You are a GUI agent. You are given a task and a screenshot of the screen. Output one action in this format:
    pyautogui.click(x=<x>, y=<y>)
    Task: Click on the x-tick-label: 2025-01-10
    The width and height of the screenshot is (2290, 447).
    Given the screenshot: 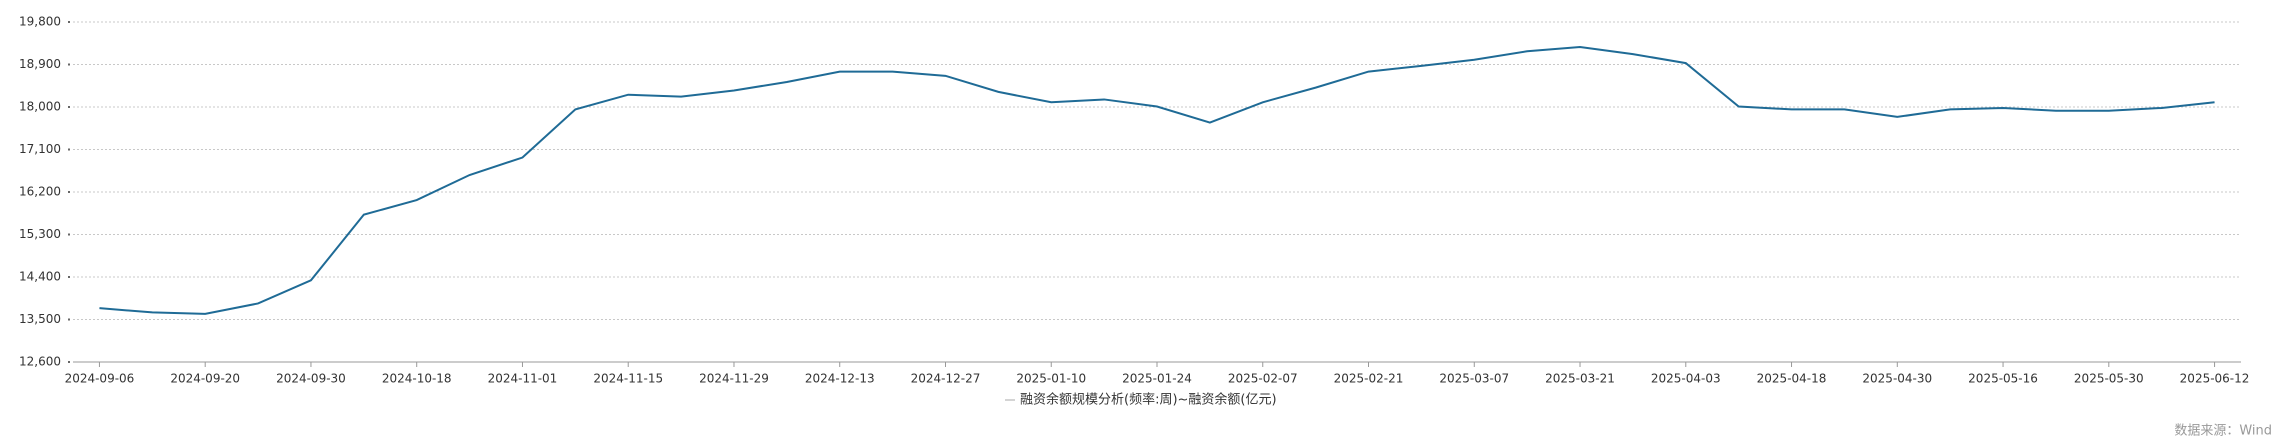 What is the action you would take?
    pyautogui.click(x=1051, y=379)
    